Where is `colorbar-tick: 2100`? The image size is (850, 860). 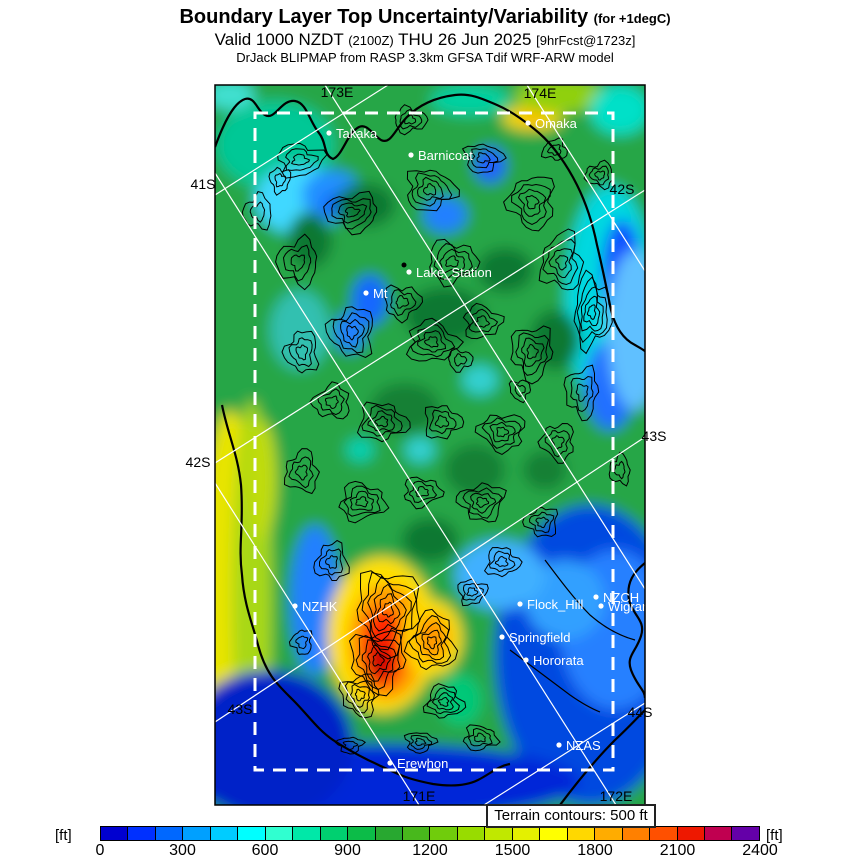 colorbar-tick: 2100 is located at coordinates (677, 850).